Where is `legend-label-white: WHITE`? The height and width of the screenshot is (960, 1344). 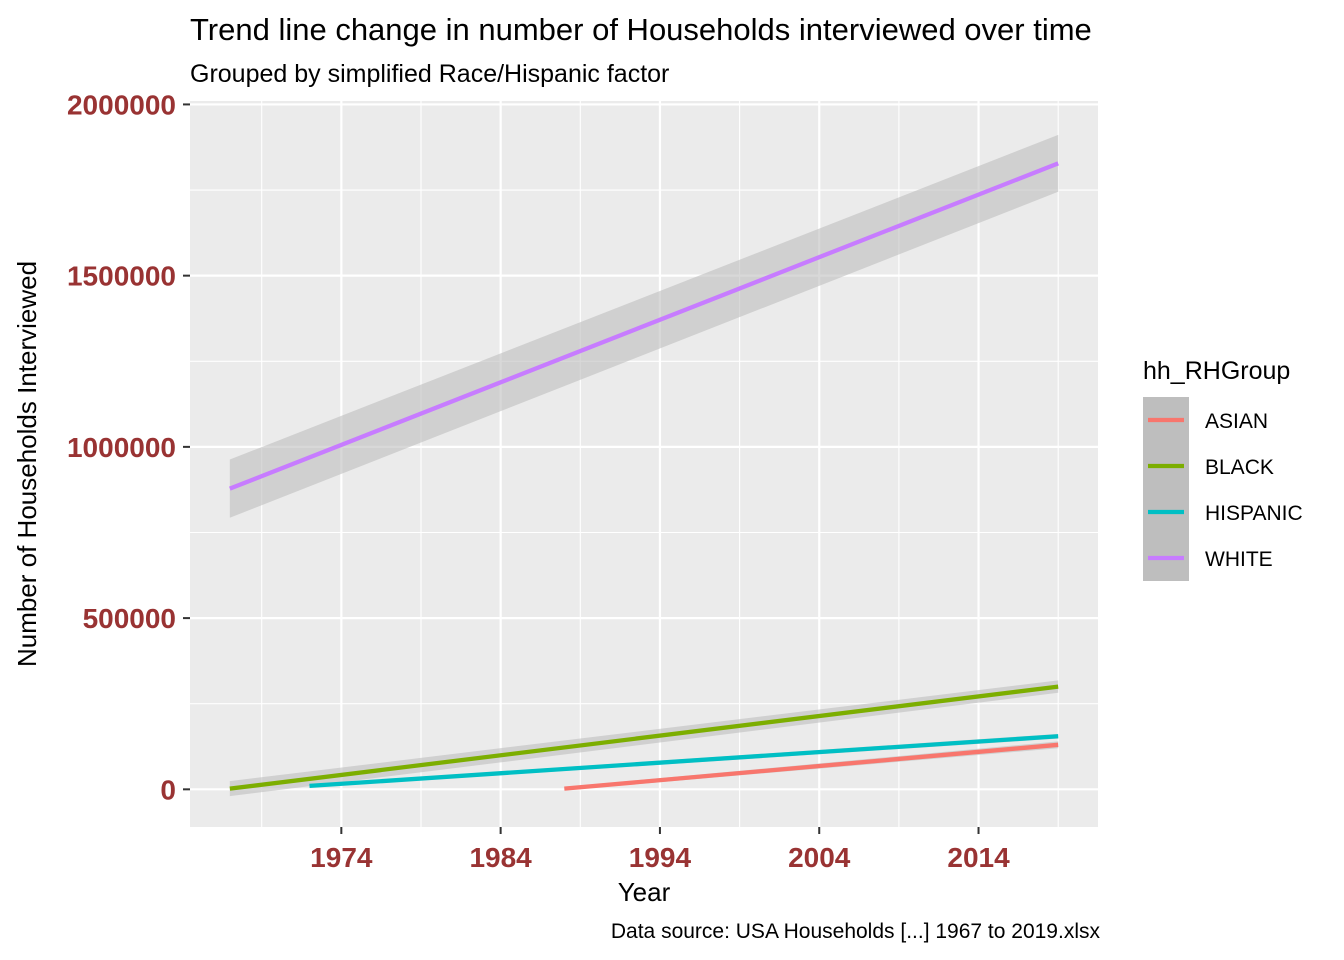 legend-label-white: WHITE is located at coordinates (1239, 559).